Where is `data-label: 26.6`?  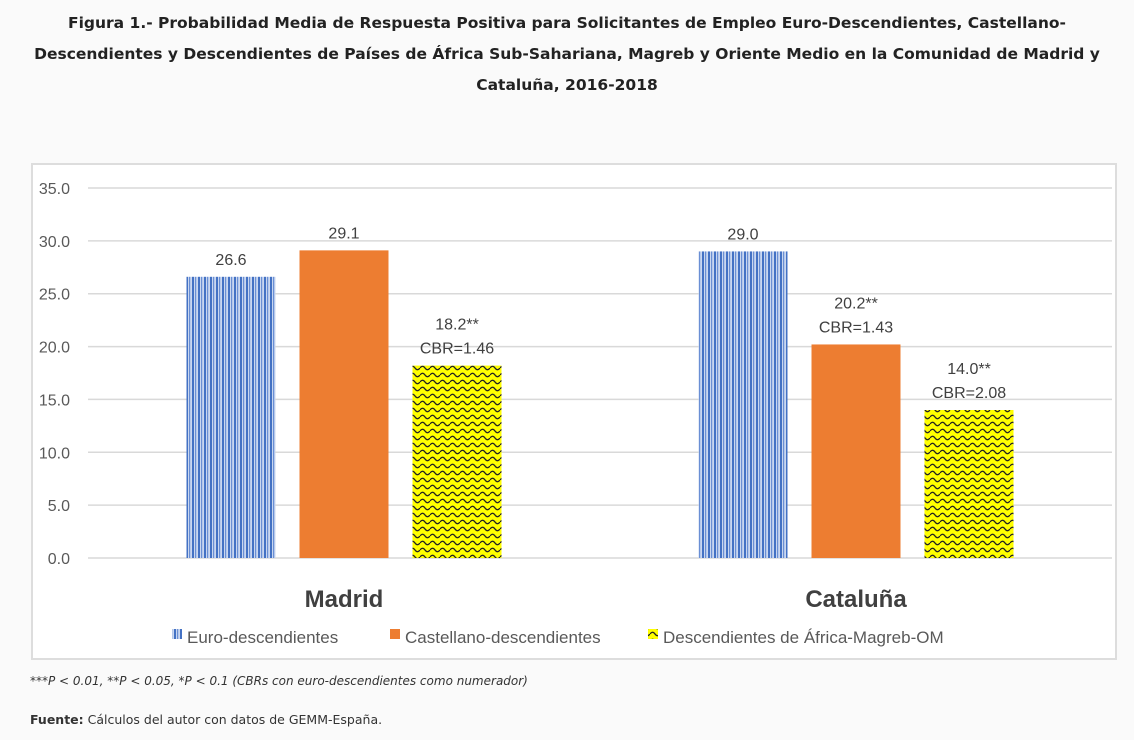 data-label: 26.6 is located at coordinates (230, 260).